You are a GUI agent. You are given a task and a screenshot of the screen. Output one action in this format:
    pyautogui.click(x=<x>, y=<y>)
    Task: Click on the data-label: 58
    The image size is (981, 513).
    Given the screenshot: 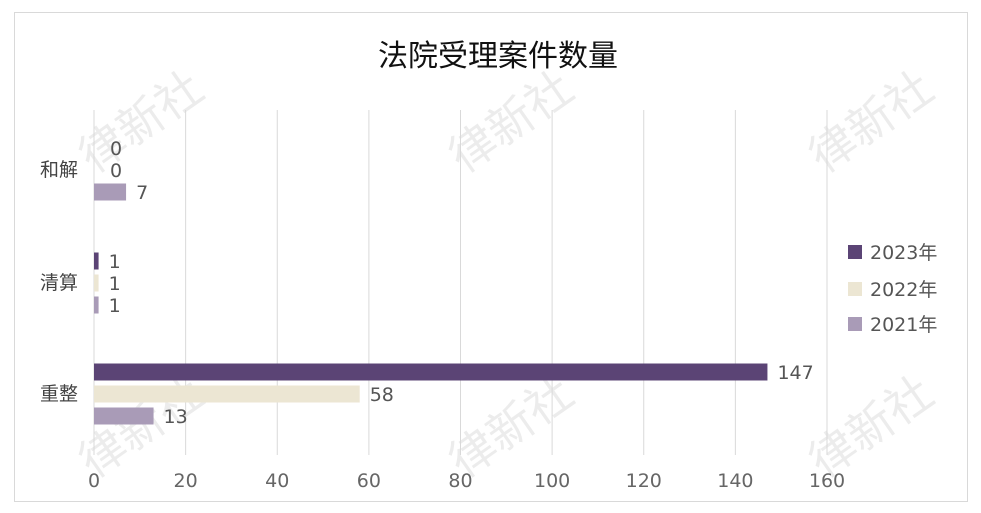 What is the action you would take?
    pyautogui.click(x=382, y=395)
    